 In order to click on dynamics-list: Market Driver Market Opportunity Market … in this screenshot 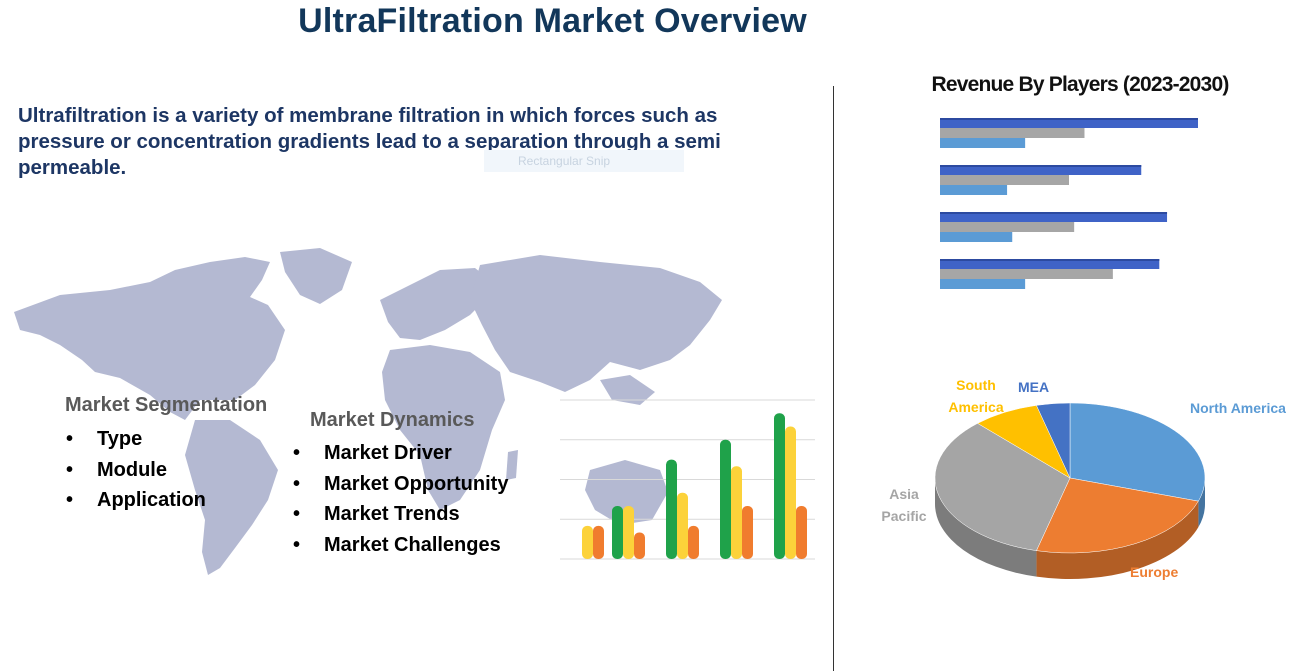, I will do `click(400, 499)`.